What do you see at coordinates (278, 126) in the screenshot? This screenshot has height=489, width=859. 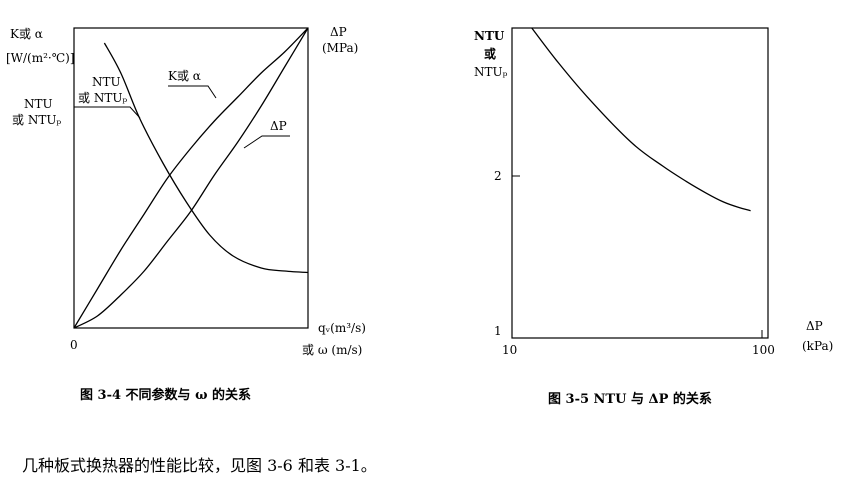 I see `fig34-curve-label-dp: ΔP` at bounding box center [278, 126].